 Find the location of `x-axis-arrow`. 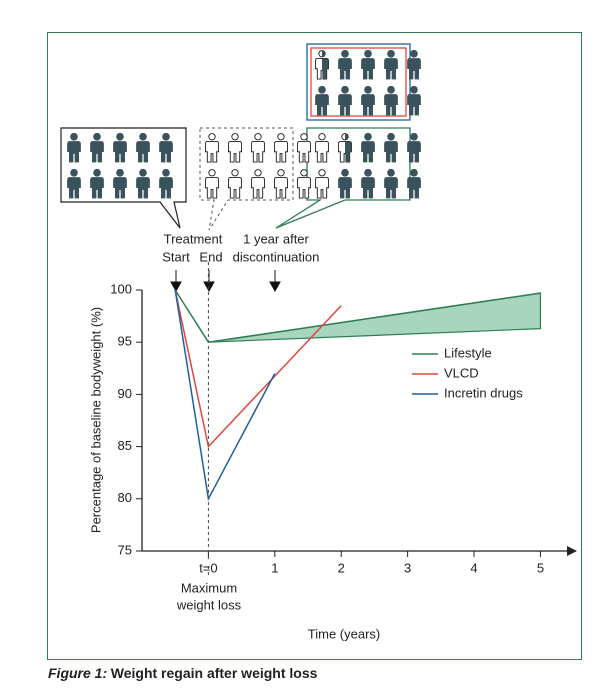

x-axis-arrow is located at coordinates (572, 551).